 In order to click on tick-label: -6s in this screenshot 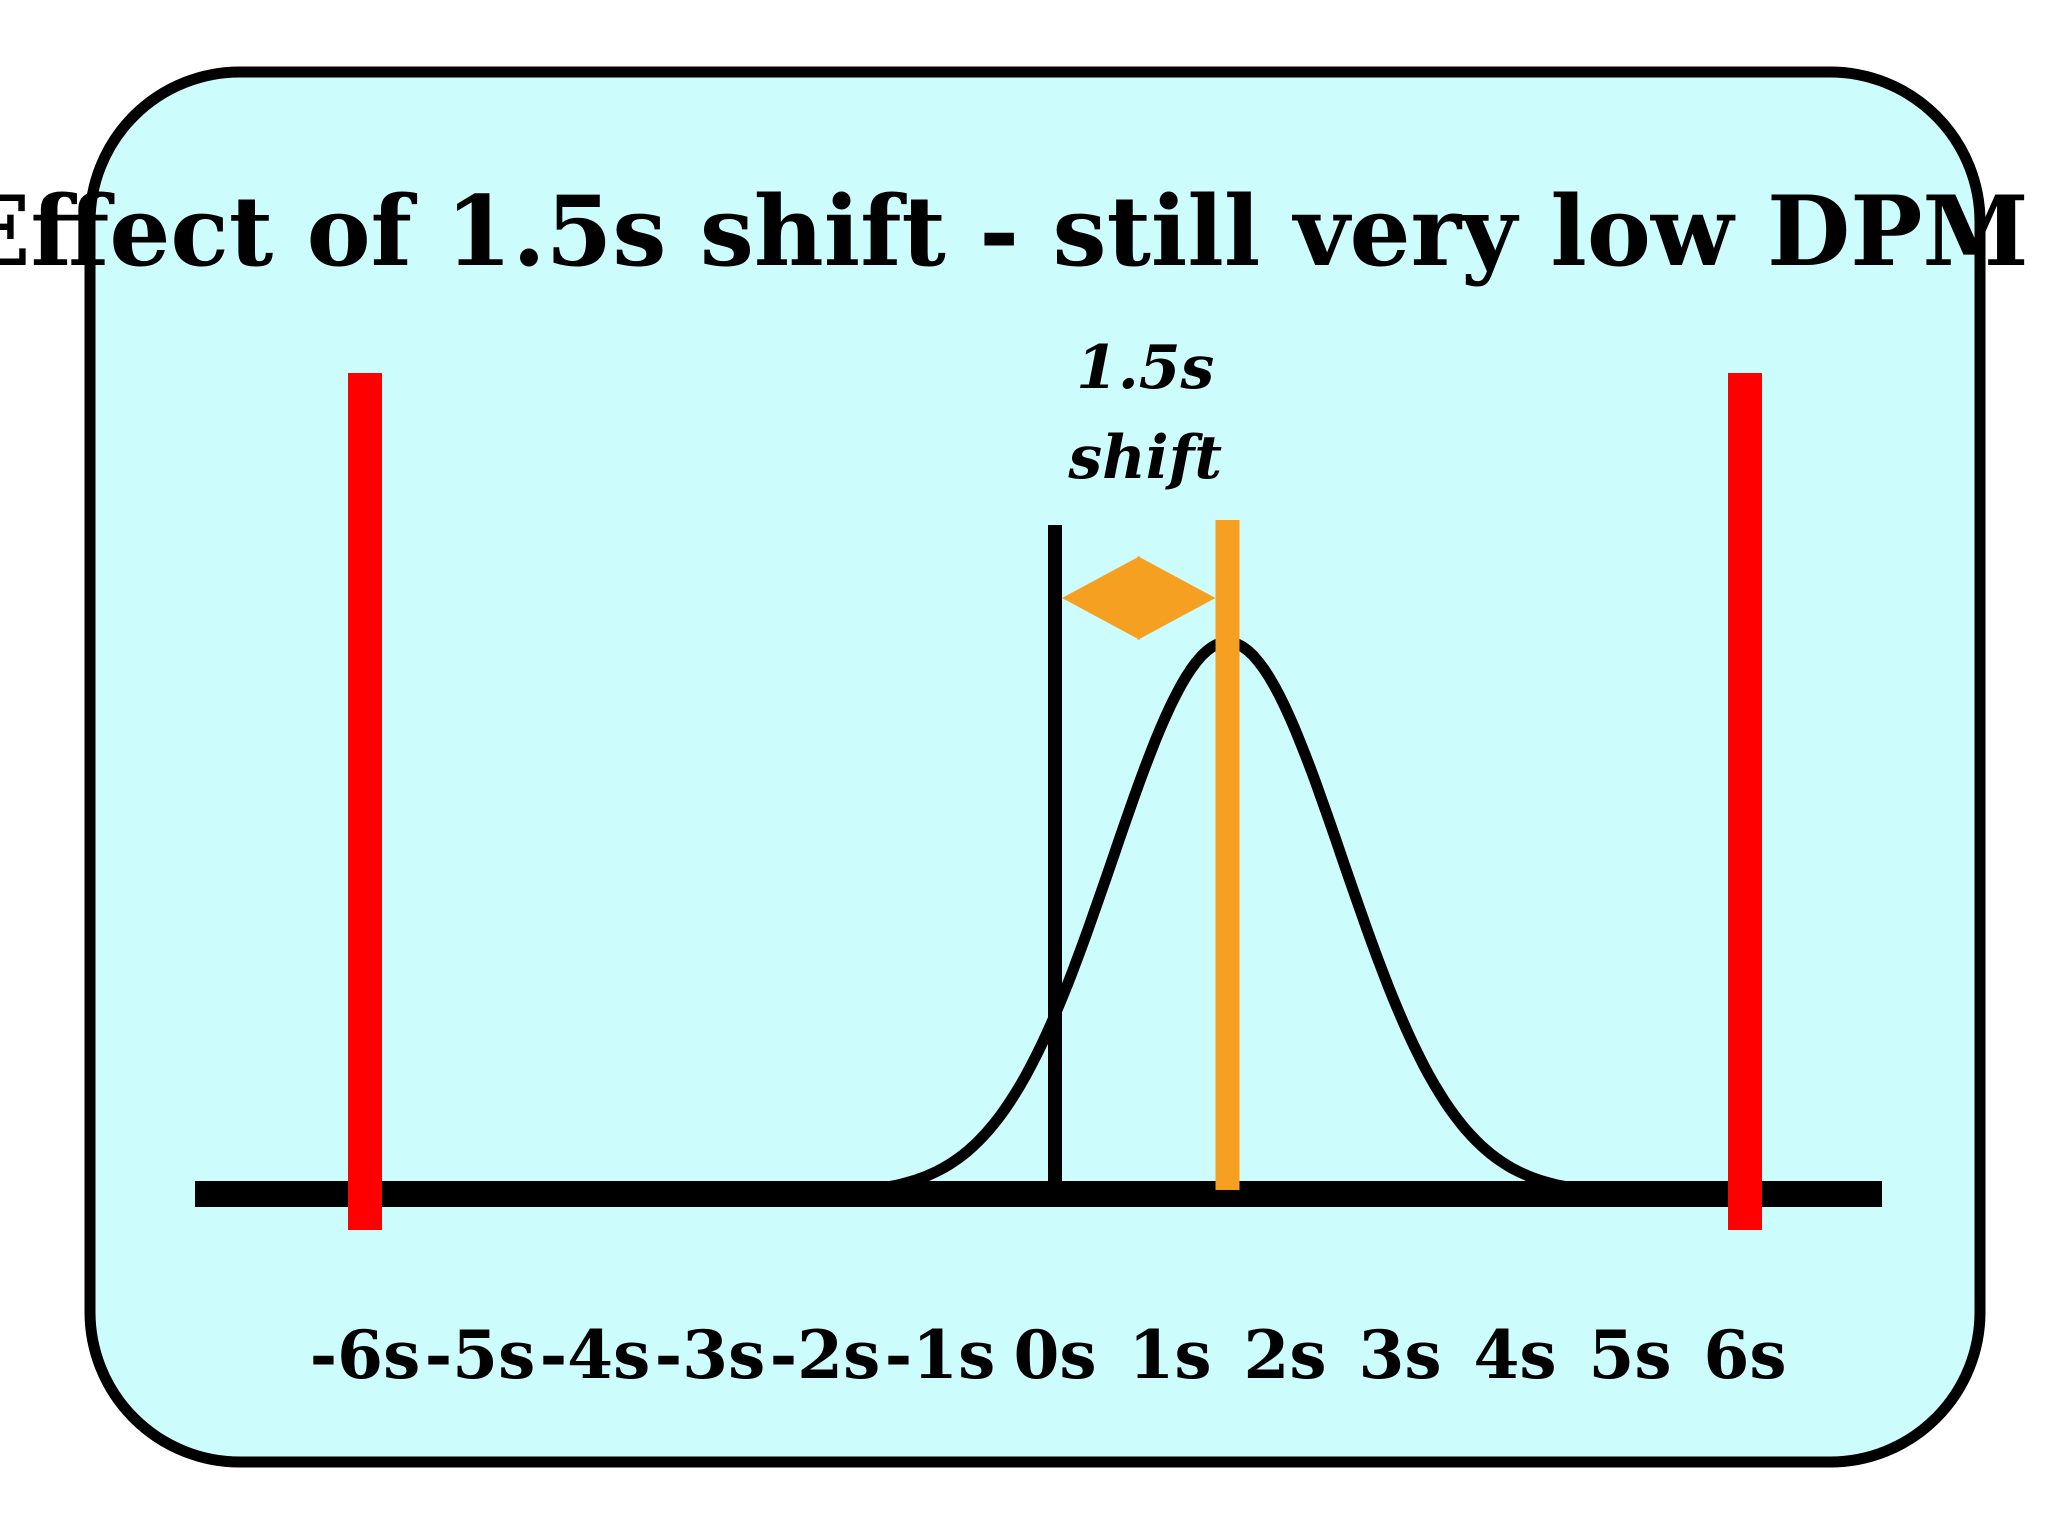, I will do `click(365, 1355)`.